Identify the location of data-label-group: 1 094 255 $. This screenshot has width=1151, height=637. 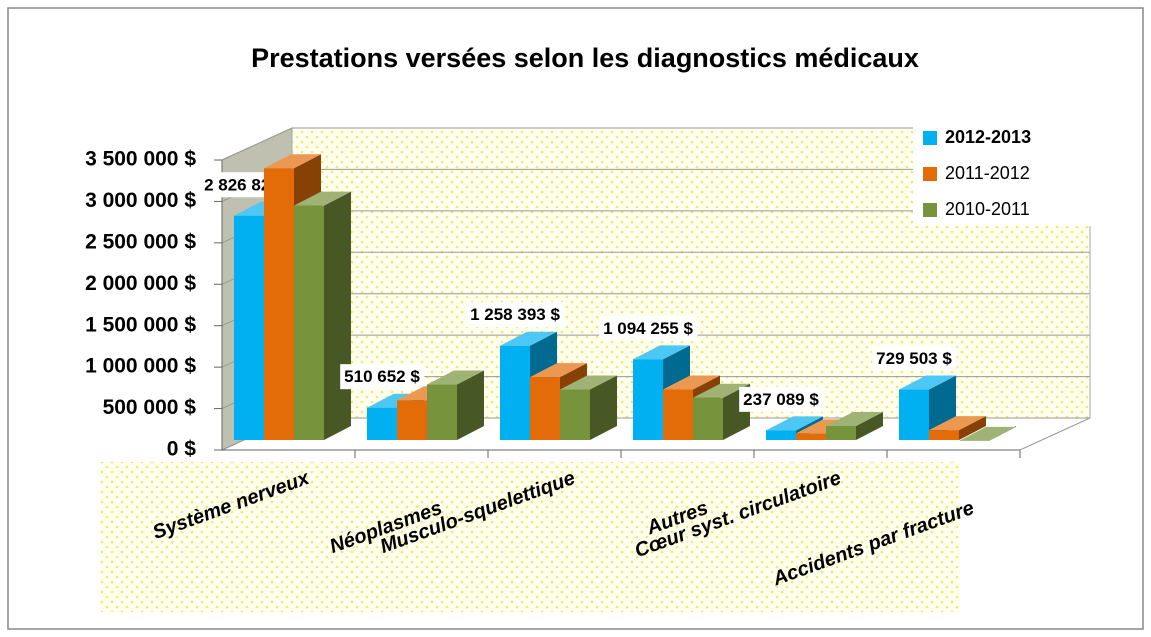
(648, 328).